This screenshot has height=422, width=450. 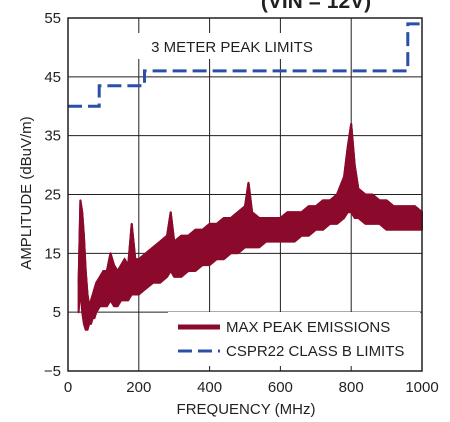 What do you see at coordinates (308, 327) in the screenshot?
I see `legend-label-emissions: MAX PEAK EMISSIONS` at bounding box center [308, 327].